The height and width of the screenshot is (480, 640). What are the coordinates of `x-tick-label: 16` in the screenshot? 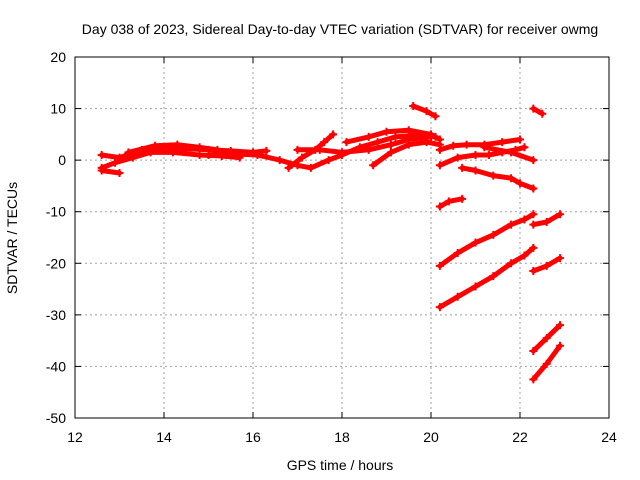 It's located at (253, 437).